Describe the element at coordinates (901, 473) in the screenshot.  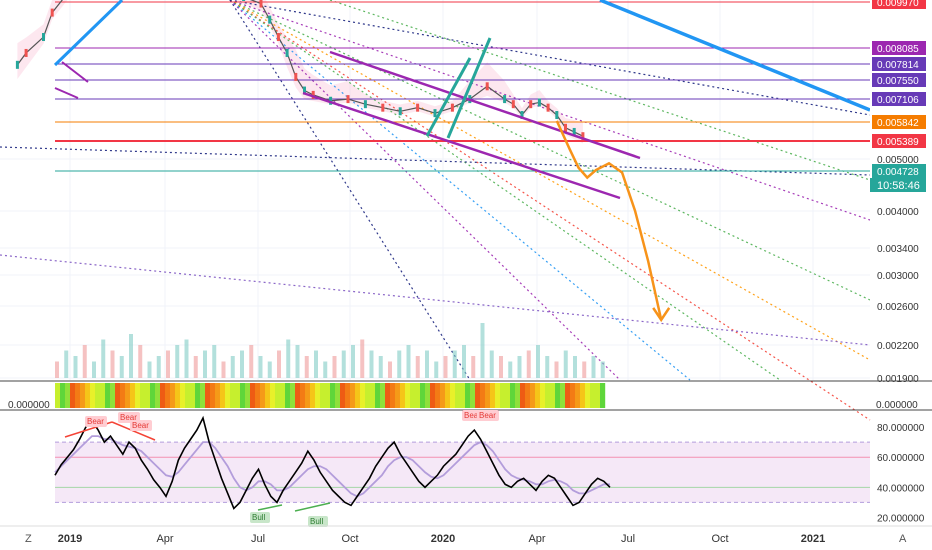
I see `rsi-tick-labels: 20.000000 40.000000 60.000000 80.000000` at that location.